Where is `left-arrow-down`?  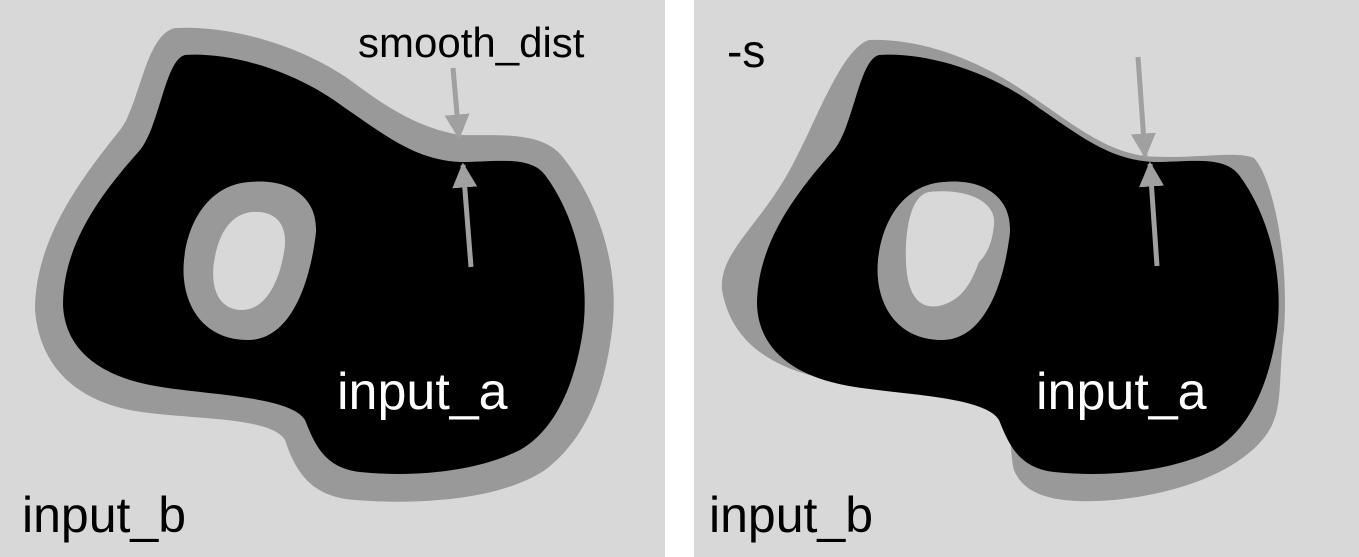 left-arrow-down is located at coordinates (457, 103).